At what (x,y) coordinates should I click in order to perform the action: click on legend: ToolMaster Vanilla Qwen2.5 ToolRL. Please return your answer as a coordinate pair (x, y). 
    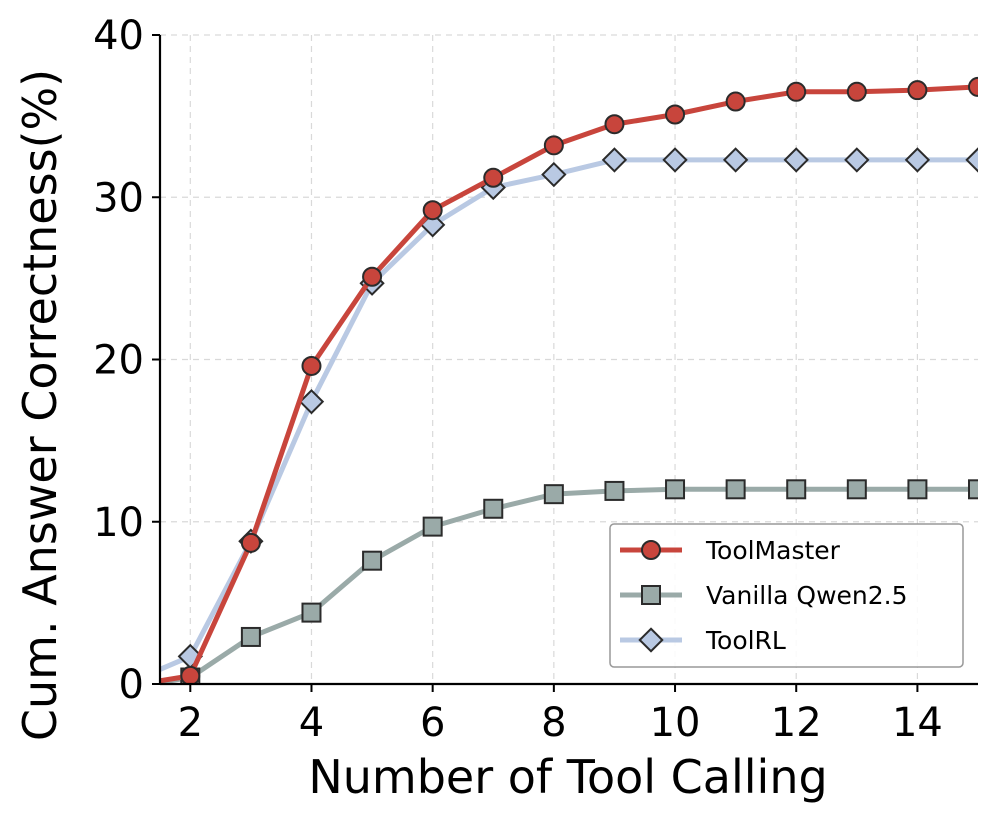
    Looking at the image, I should click on (786, 595).